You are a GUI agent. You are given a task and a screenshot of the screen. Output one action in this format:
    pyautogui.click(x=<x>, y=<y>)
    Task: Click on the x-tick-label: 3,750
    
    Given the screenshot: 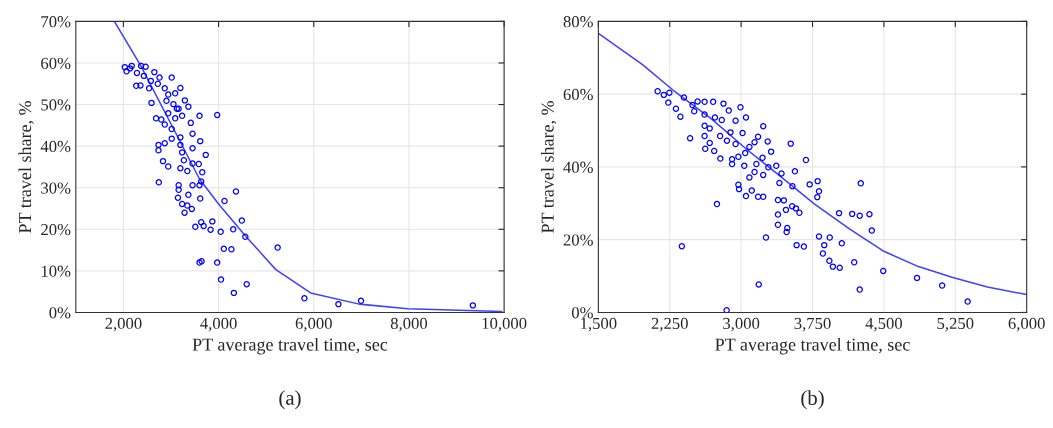 What is the action you would take?
    pyautogui.click(x=812, y=324)
    